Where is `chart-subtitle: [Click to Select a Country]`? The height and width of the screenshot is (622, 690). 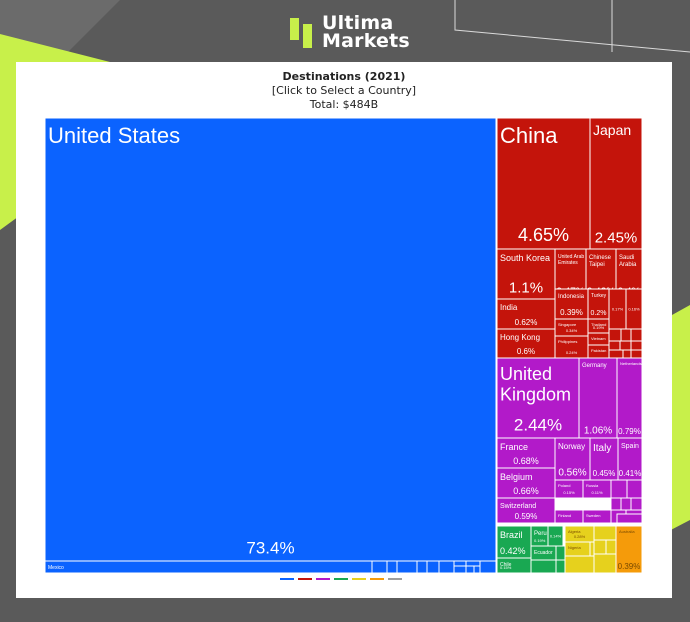 chart-subtitle: [Click to Select a Country] is located at coordinates (344, 90).